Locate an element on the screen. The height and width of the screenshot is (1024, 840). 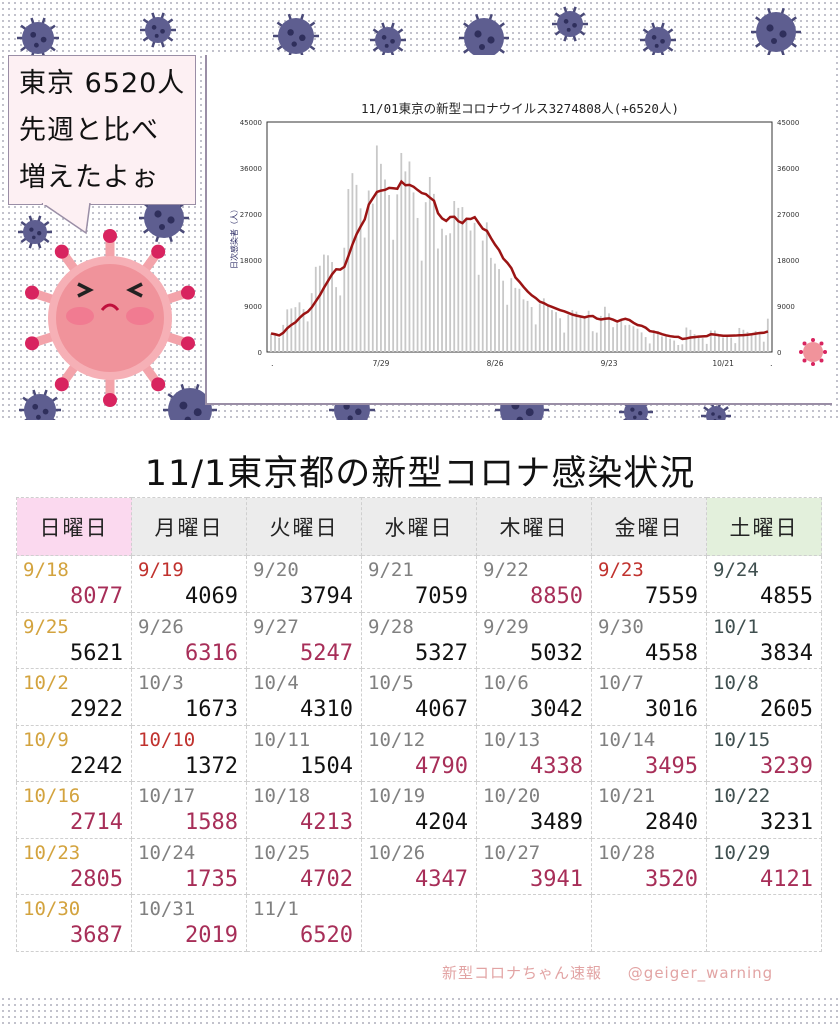
page-title: 11/1東京都の新型コロナ感染状況 is located at coordinates (420, 474).